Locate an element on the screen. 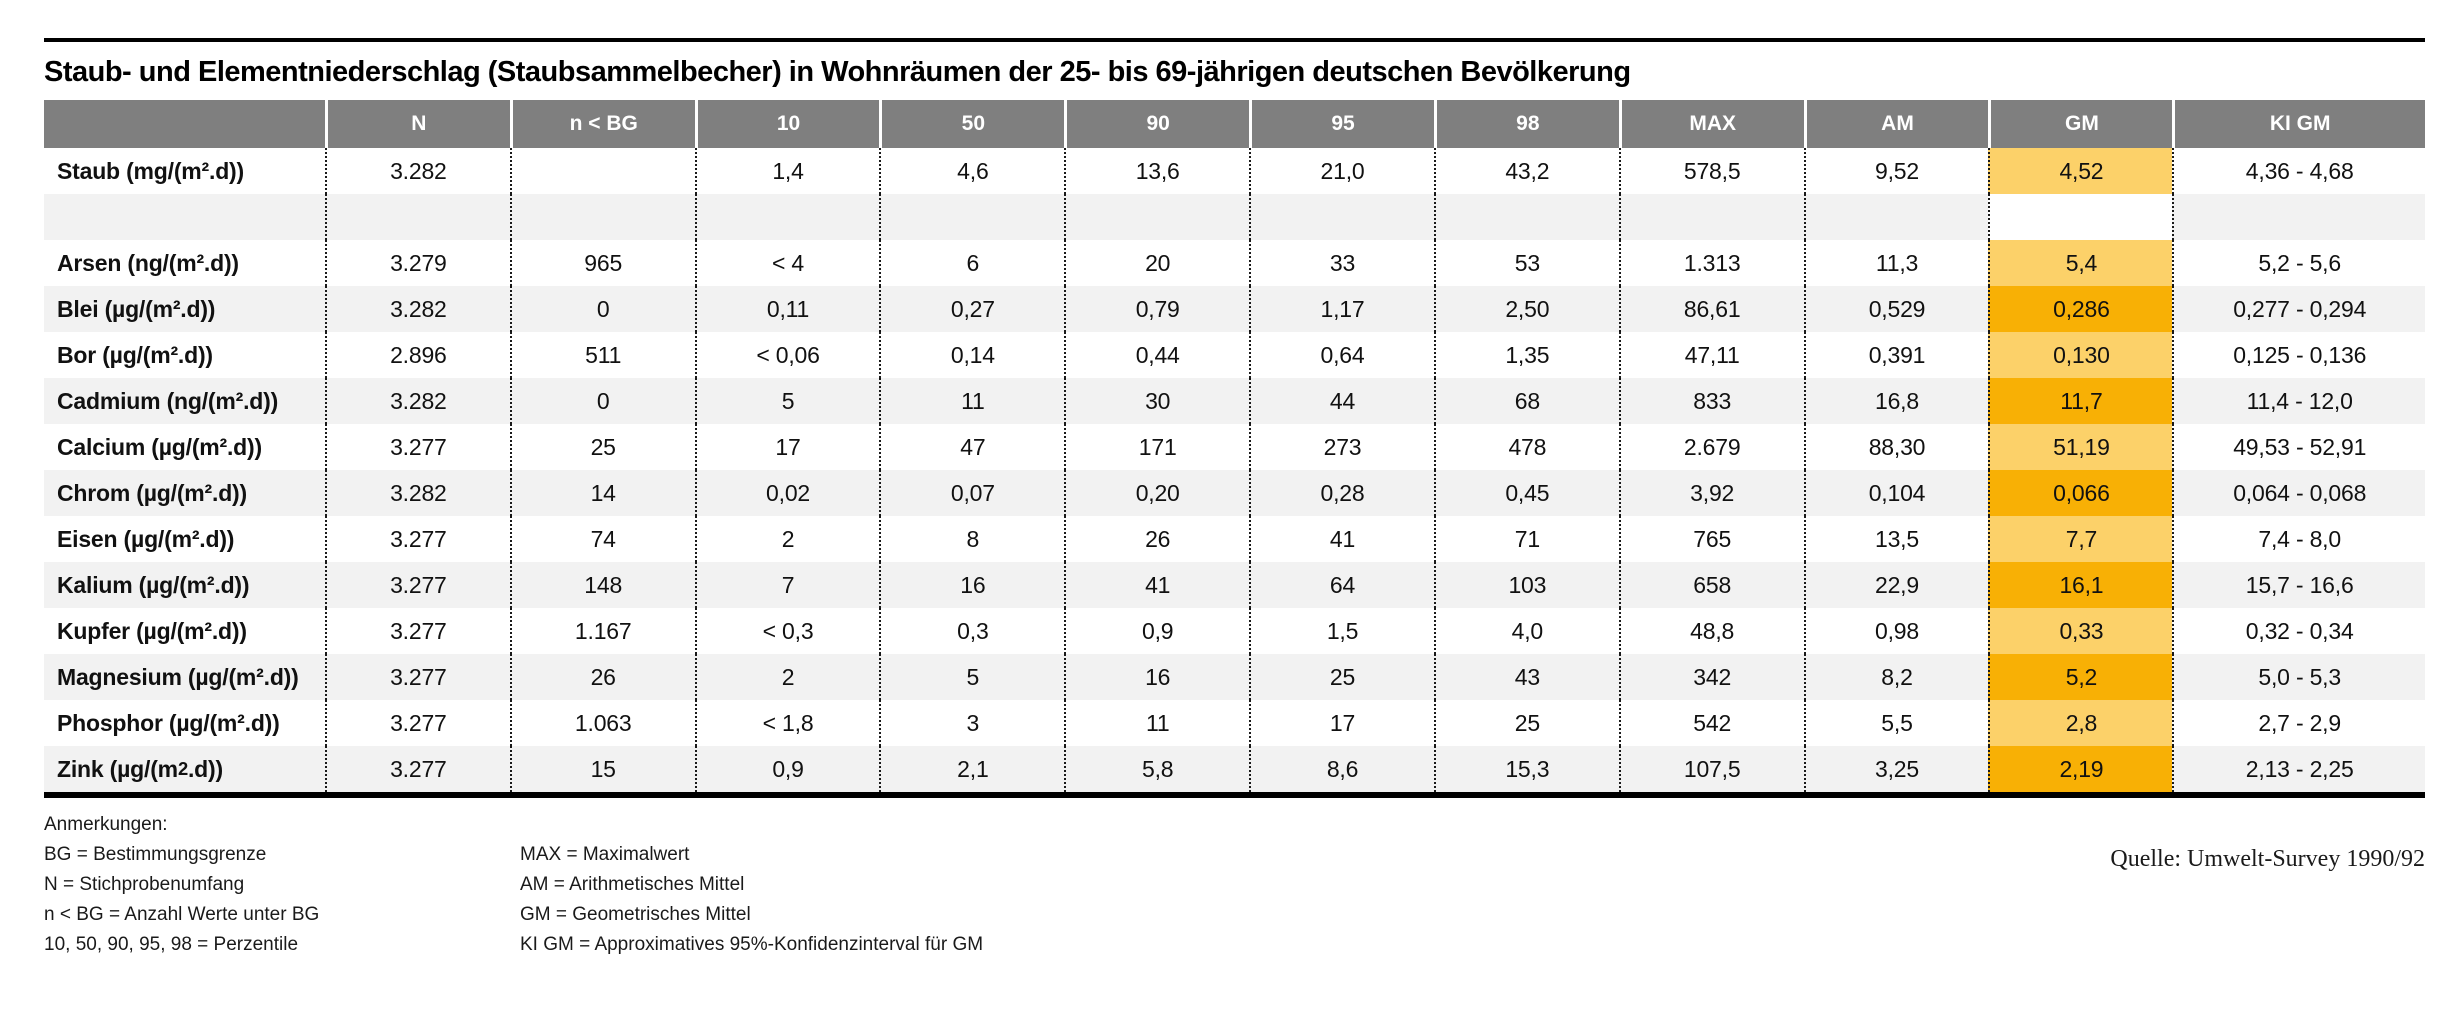  table-cell-p90: 0,9 is located at coordinates (1156, 631).